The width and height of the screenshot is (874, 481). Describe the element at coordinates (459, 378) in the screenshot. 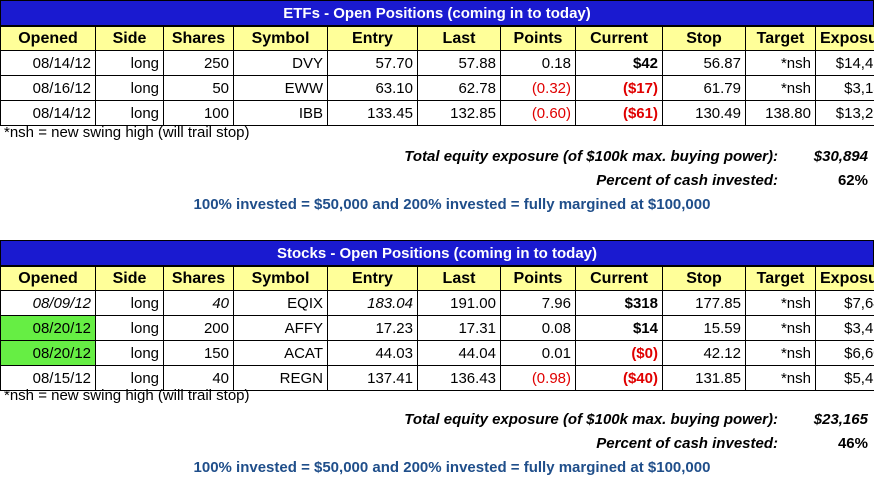

I see `cell-last: 136.43` at that location.